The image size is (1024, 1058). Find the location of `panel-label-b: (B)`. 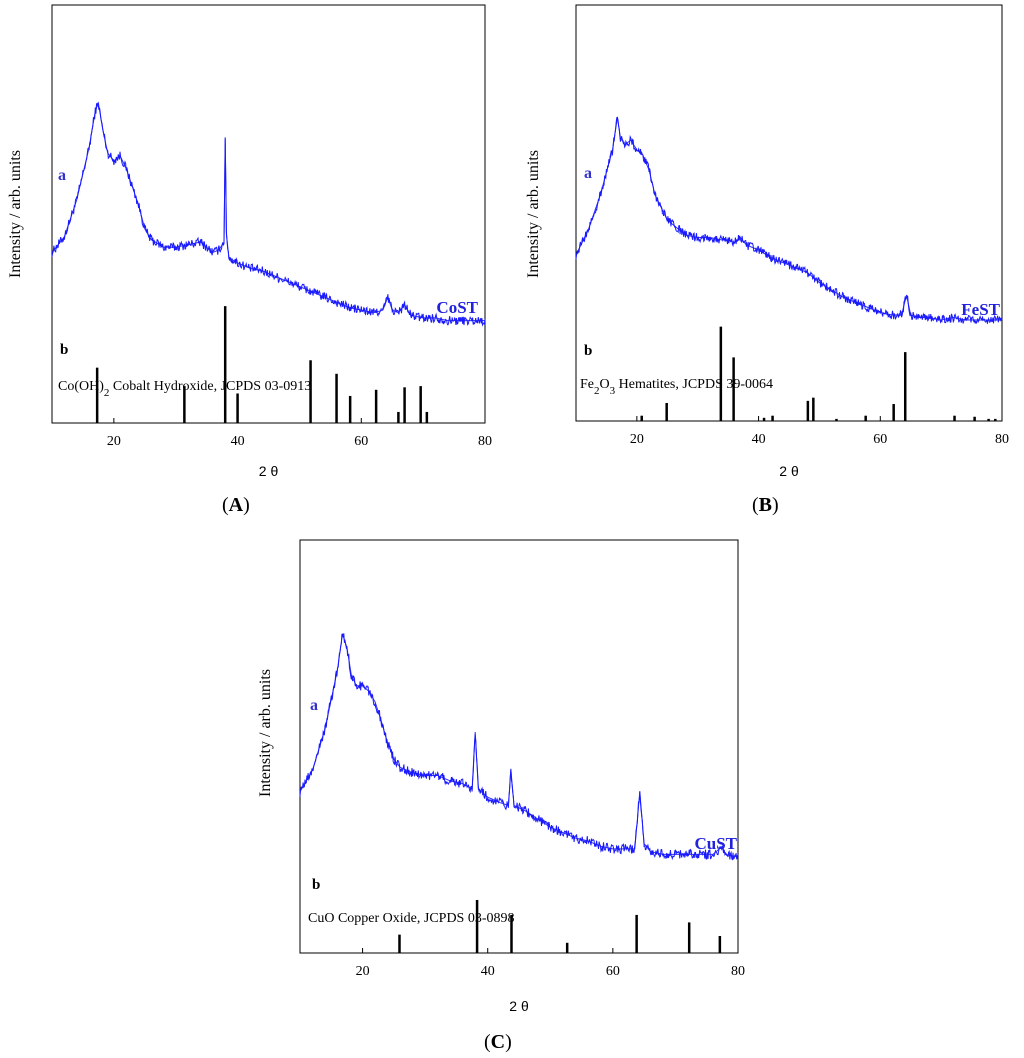

panel-label-b: (B) is located at coordinates (765, 505).